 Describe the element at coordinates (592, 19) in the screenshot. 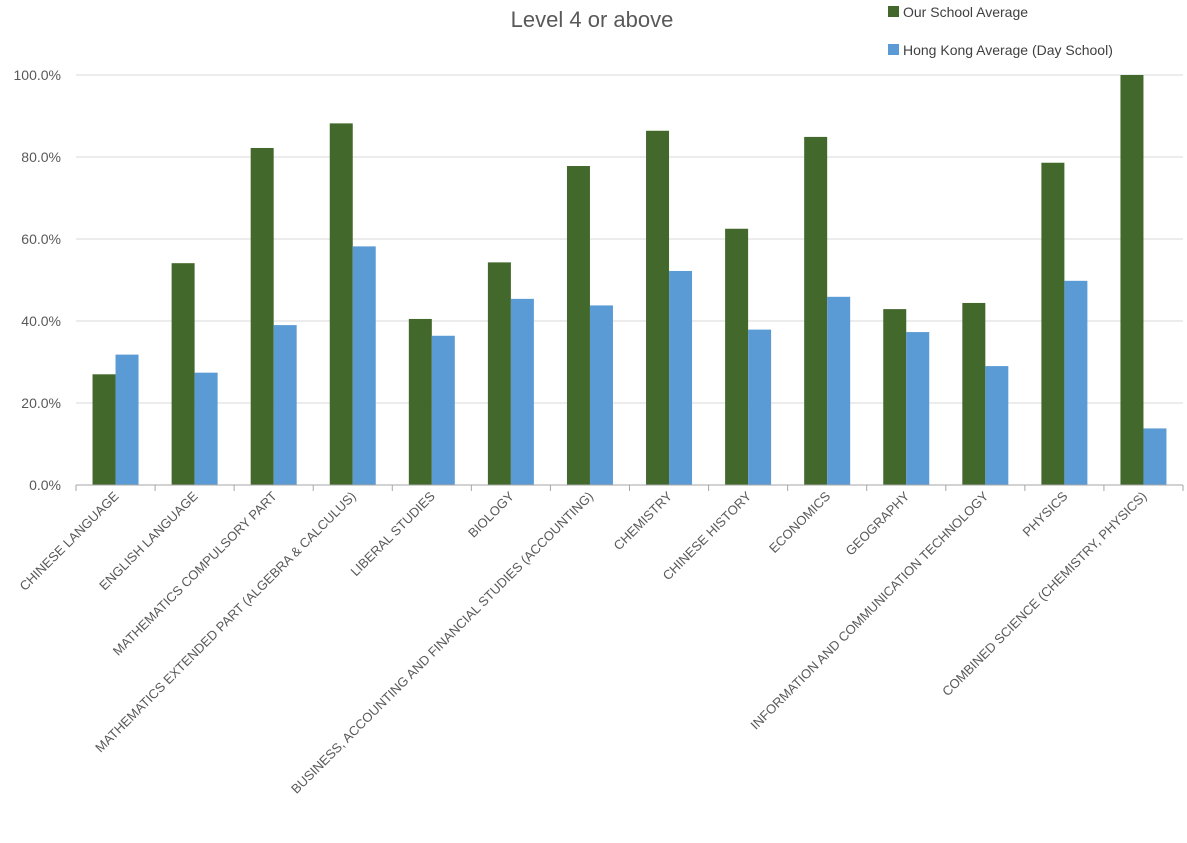

I see `chart-title: Level 4 or above` at that location.